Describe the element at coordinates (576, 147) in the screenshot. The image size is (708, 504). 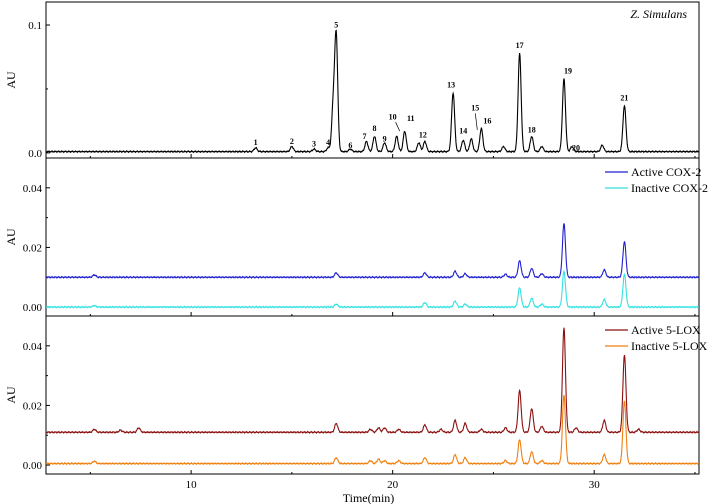
I see `peak-label: 20` at that location.